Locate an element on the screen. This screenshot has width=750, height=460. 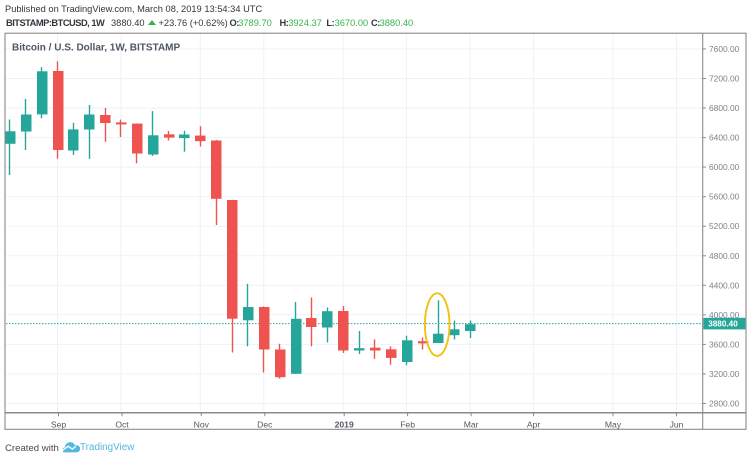
svg-text: 5600.00 is located at coordinates (724, 197).